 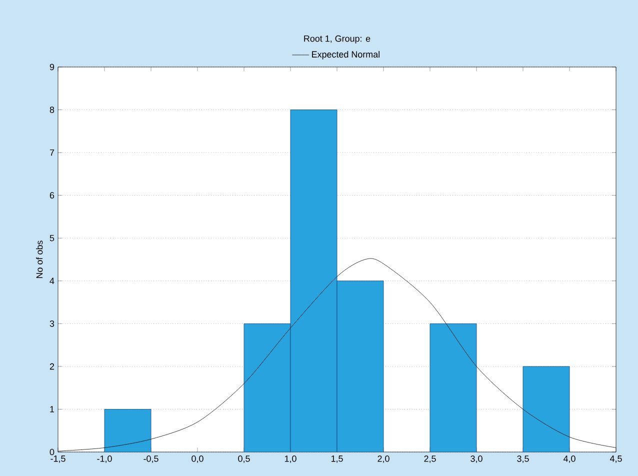 I want to click on y-tick-label: 4, so click(x=52, y=281).